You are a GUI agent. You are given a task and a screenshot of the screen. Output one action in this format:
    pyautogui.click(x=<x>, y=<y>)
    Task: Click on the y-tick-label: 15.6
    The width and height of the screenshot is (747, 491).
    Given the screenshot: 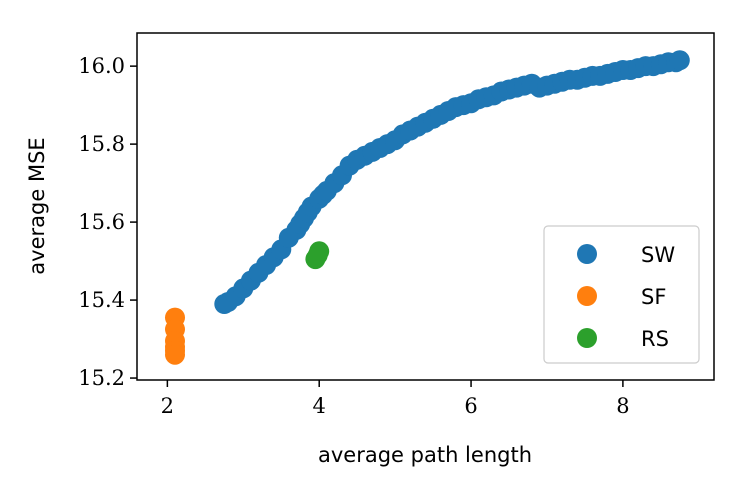 What is the action you would take?
    pyautogui.click(x=101, y=222)
    